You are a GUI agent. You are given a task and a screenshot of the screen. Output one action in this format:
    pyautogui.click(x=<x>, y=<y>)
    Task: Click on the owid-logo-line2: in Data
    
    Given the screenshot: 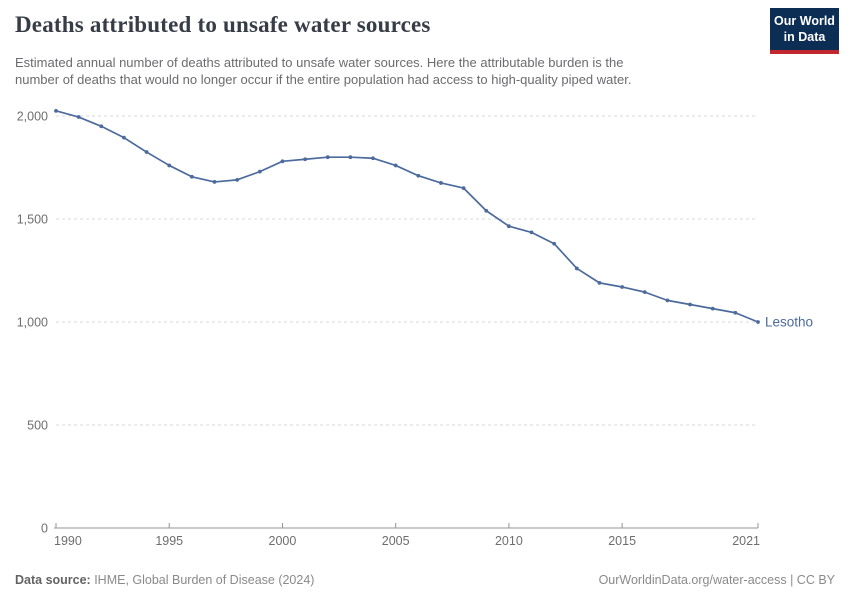 What is the action you would take?
    pyautogui.click(x=804, y=37)
    